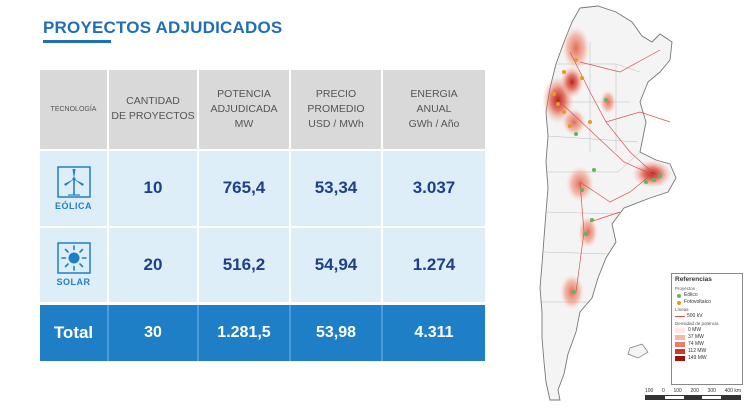 The width and height of the screenshot is (747, 418). I want to click on tecnologia-eolica: EÓLICA, so click(73, 188).